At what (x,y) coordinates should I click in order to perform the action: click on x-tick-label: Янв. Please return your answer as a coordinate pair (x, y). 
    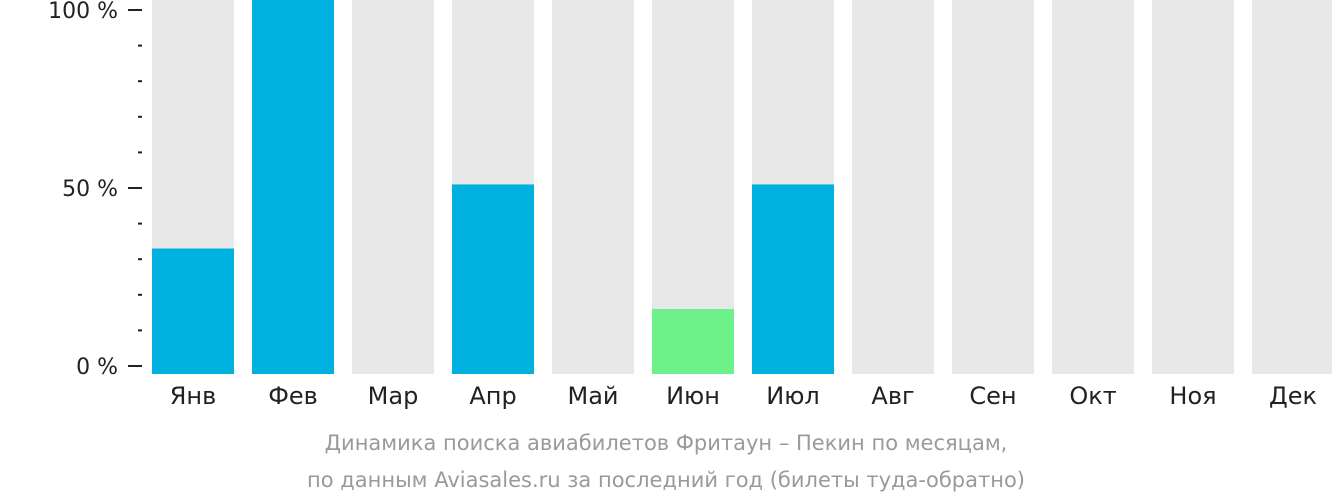
    Looking at the image, I should click on (193, 396).